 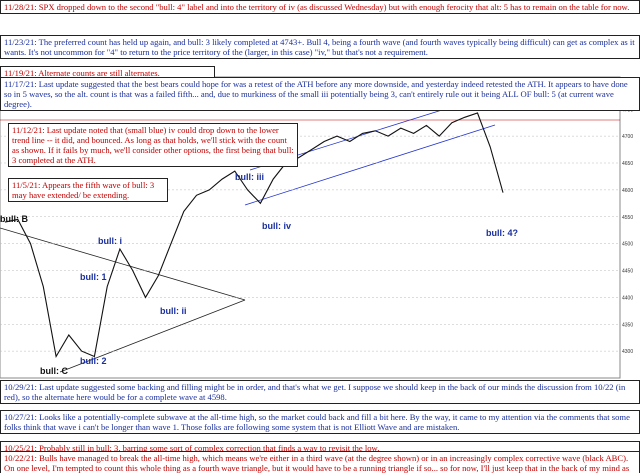 What do you see at coordinates (276, 226) in the screenshot?
I see `wave-label: bull: iv` at bounding box center [276, 226].